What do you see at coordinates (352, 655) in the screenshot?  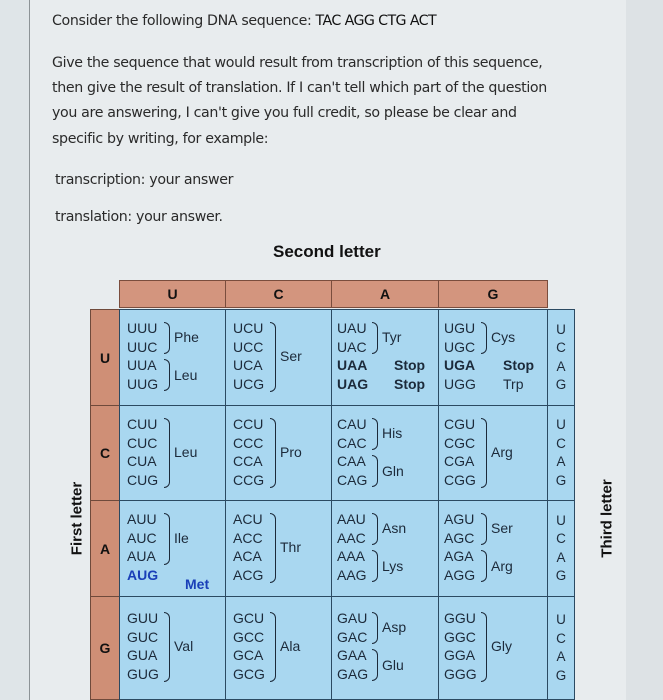 I see `codon: GAA` at bounding box center [352, 655].